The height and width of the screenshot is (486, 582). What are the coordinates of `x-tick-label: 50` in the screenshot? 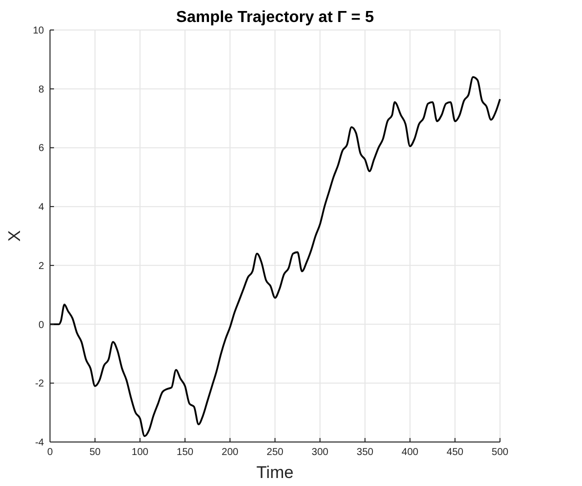 It's located at (95, 452).